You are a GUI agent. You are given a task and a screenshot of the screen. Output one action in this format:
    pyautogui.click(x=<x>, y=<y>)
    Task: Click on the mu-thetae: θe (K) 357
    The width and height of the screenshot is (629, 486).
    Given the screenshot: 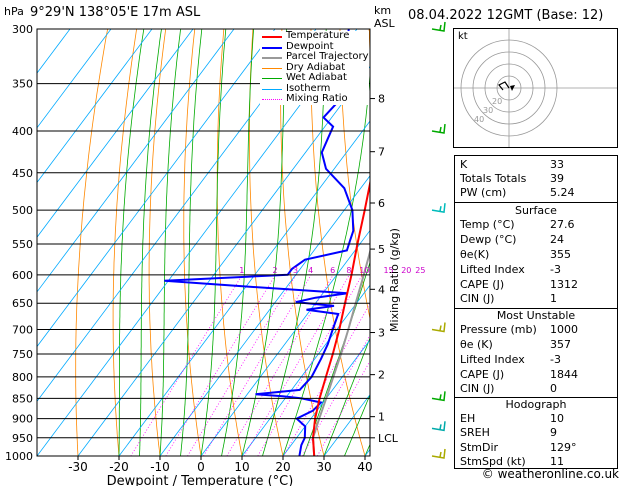 What is the action you would take?
    pyautogui.click(x=515, y=344)
    